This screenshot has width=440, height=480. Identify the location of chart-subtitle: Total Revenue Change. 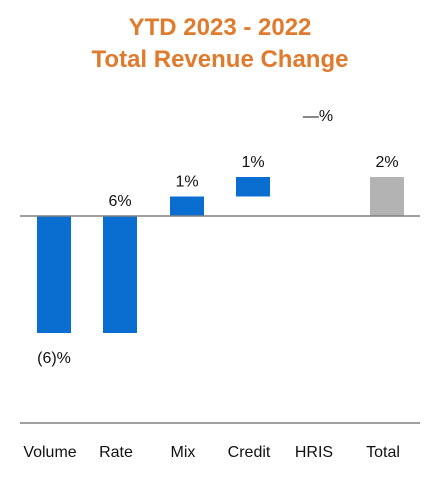
(220, 59).